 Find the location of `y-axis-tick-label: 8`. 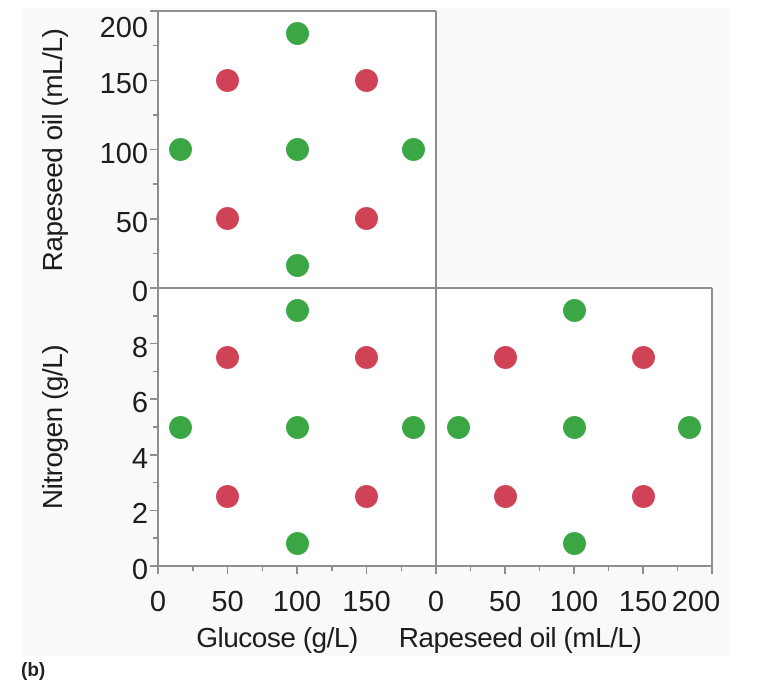

y-axis-tick-label: 8 is located at coordinates (139, 347).